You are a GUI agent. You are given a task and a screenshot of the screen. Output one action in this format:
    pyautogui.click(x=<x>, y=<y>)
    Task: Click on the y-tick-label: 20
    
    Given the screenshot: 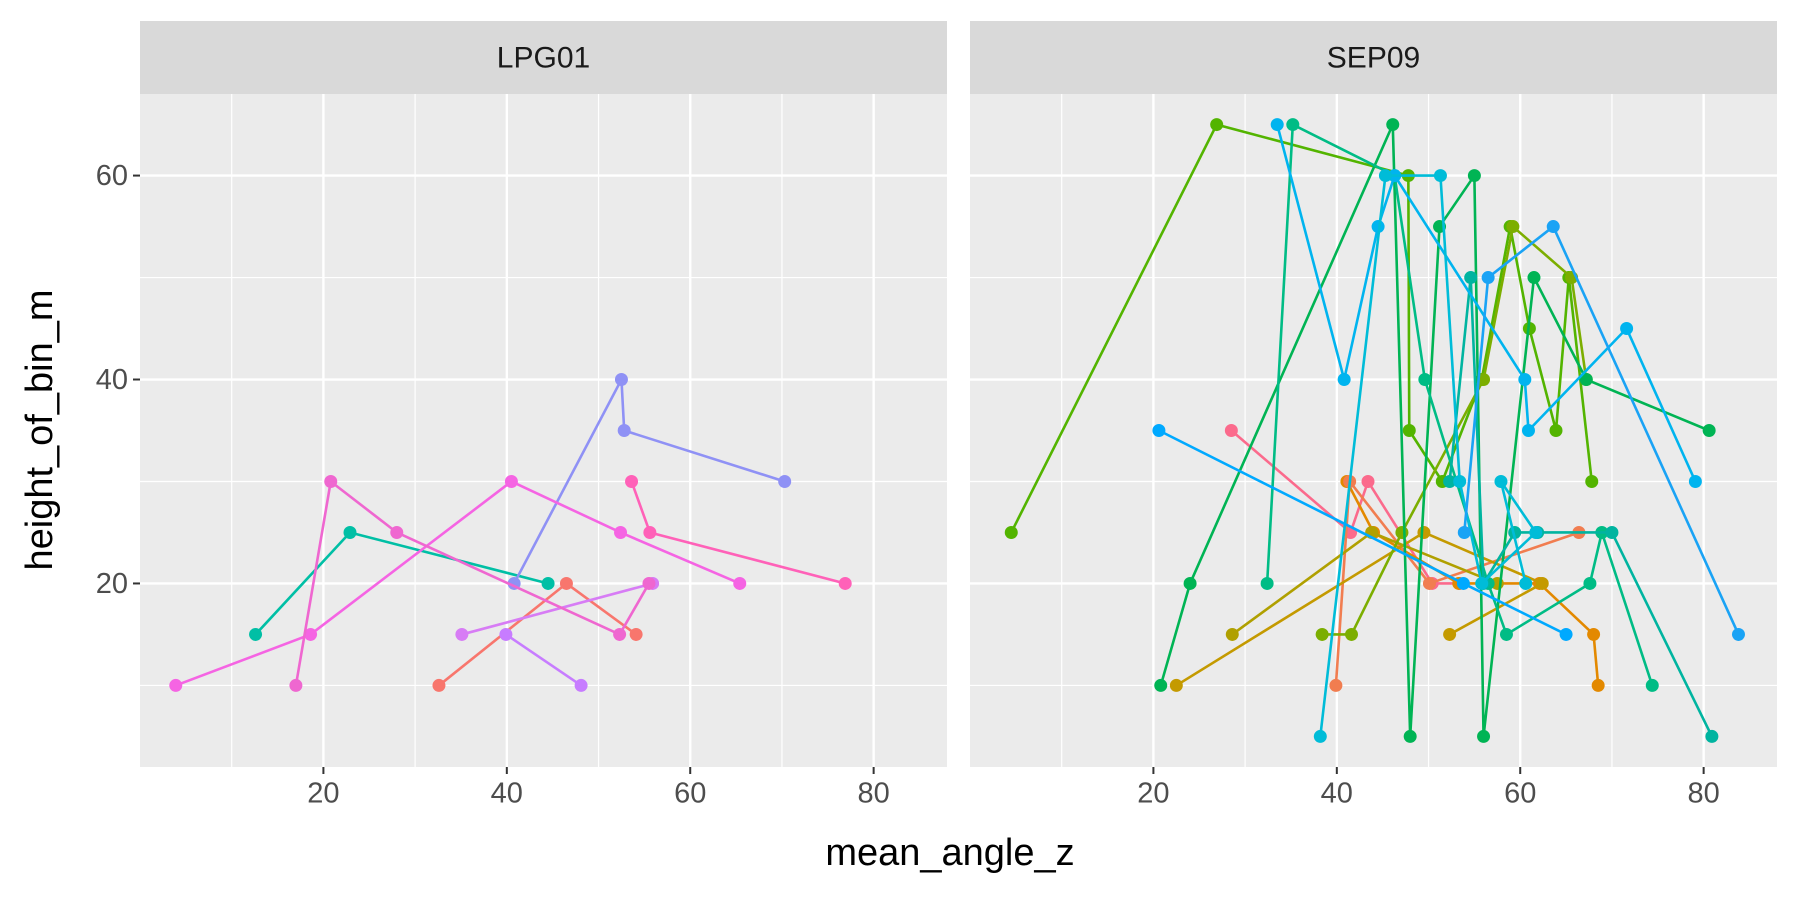 What is the action you would take?
    pyautogui.click(x=112, y=584)
    